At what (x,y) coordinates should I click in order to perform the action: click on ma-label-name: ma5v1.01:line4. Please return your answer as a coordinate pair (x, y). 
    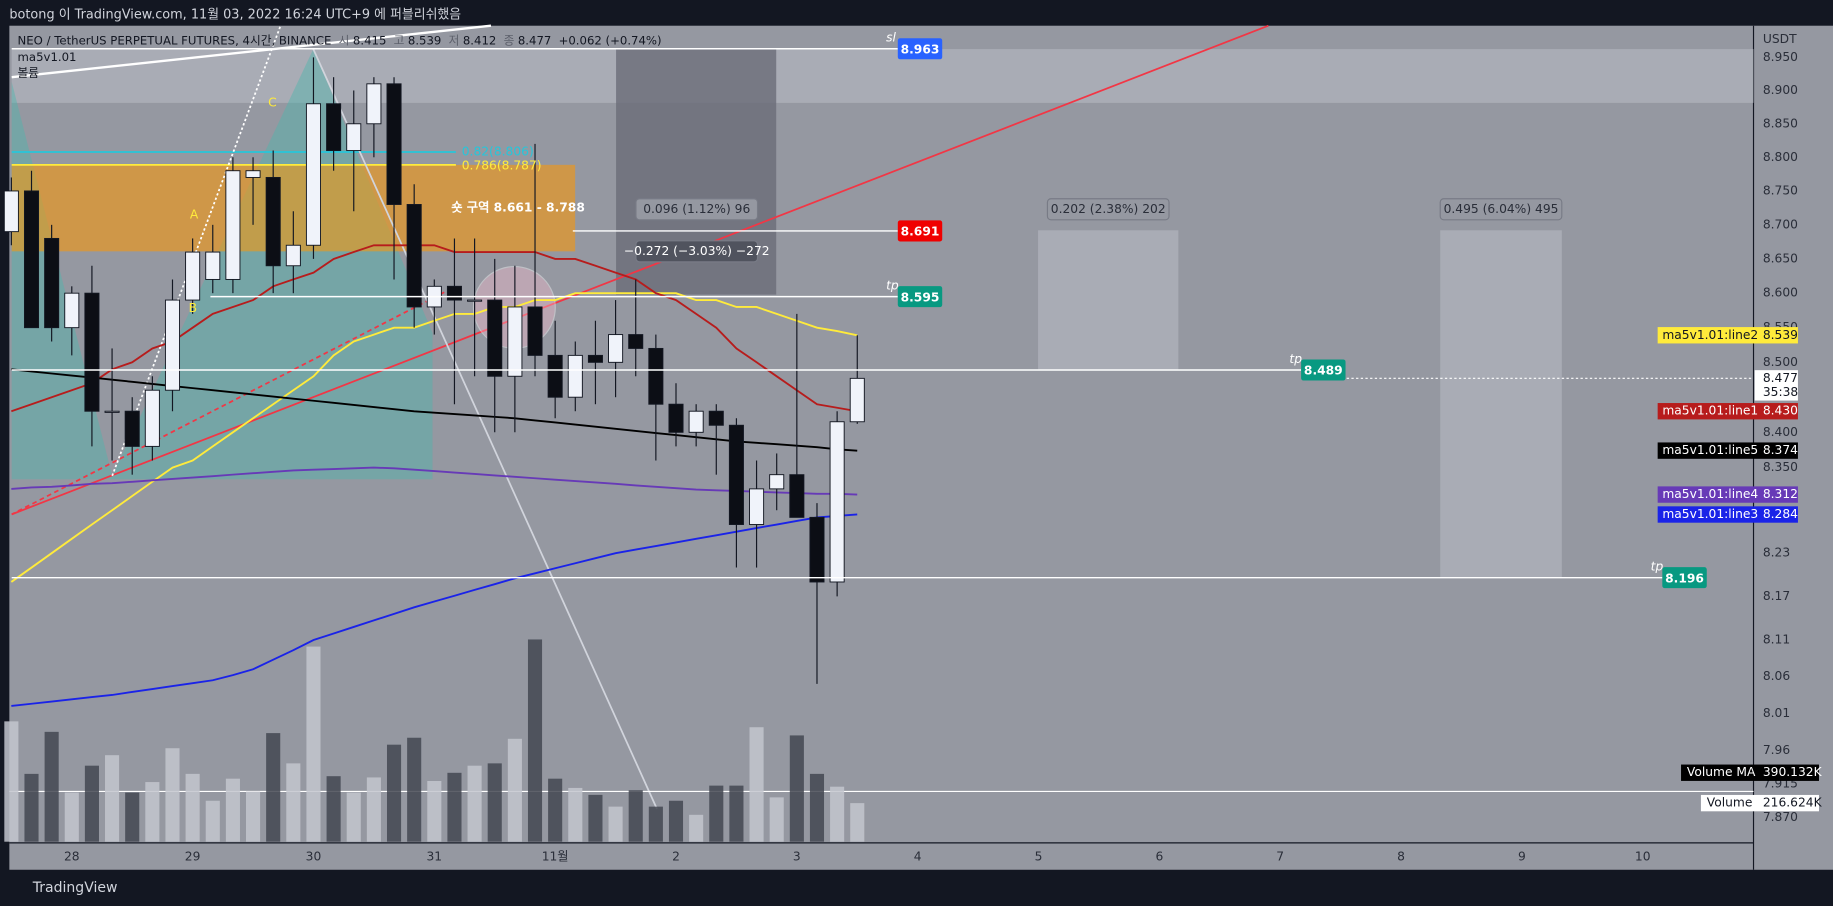
    Looking at the image, I should click on (1710, 494).